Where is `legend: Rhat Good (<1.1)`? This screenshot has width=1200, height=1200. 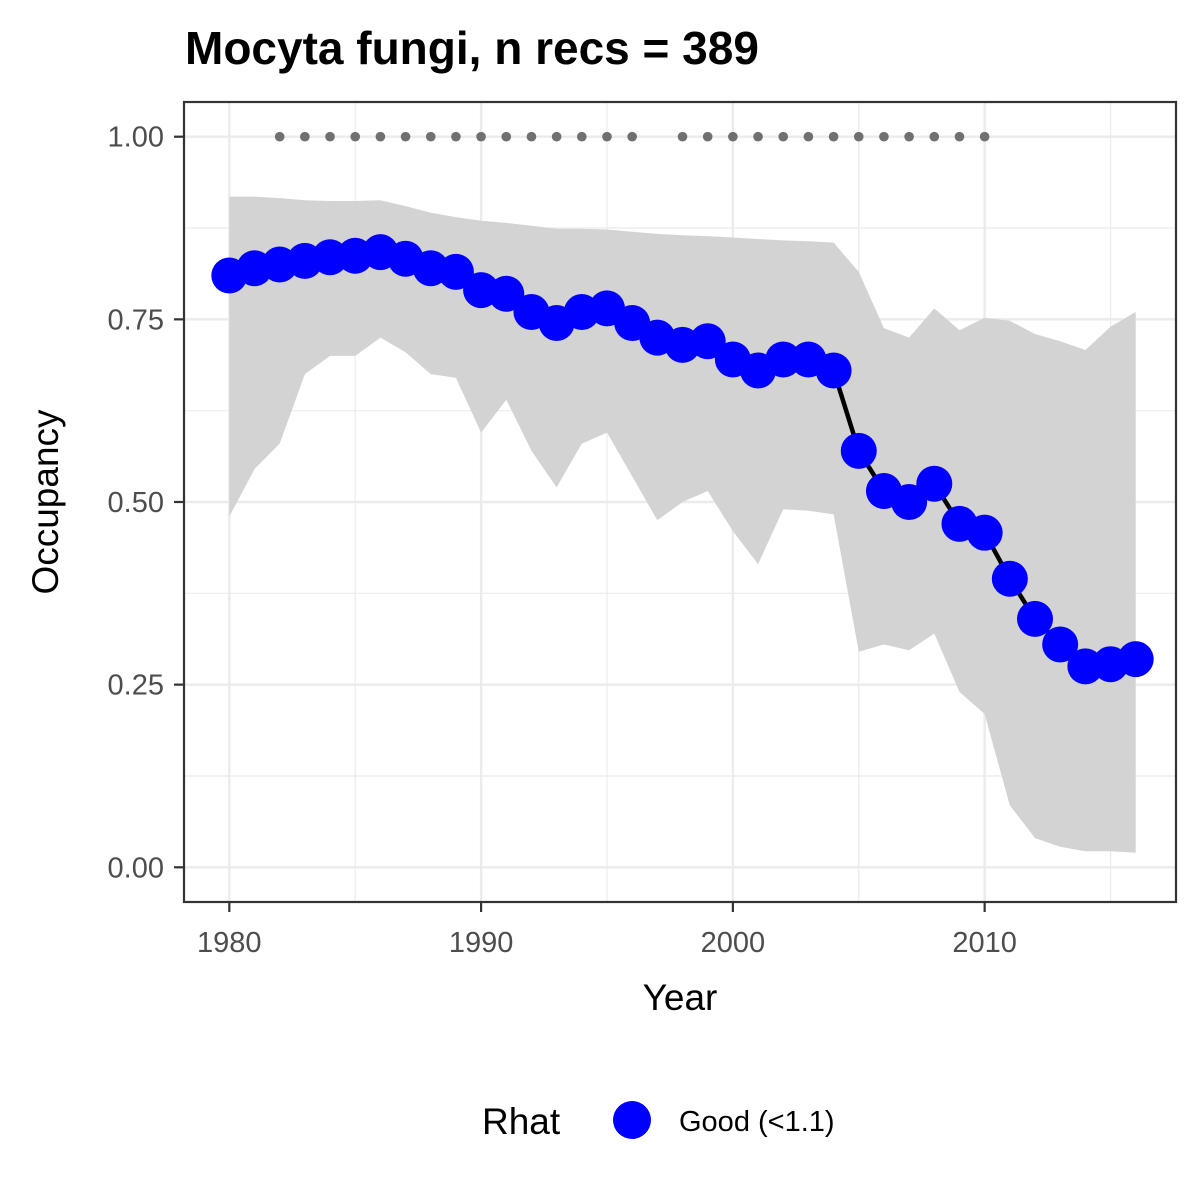 legend: Rhat Good (<1.1) is located at coordinates (658, 1121).